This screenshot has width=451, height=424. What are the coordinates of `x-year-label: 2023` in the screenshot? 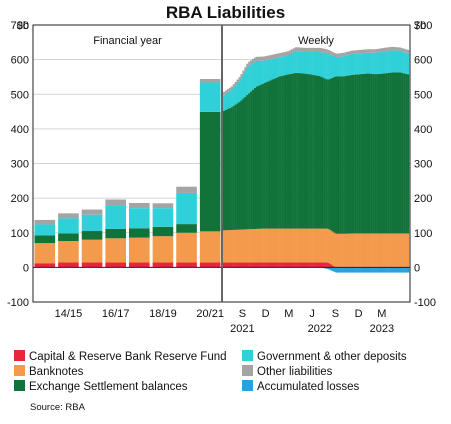 It's located at (382, 329).